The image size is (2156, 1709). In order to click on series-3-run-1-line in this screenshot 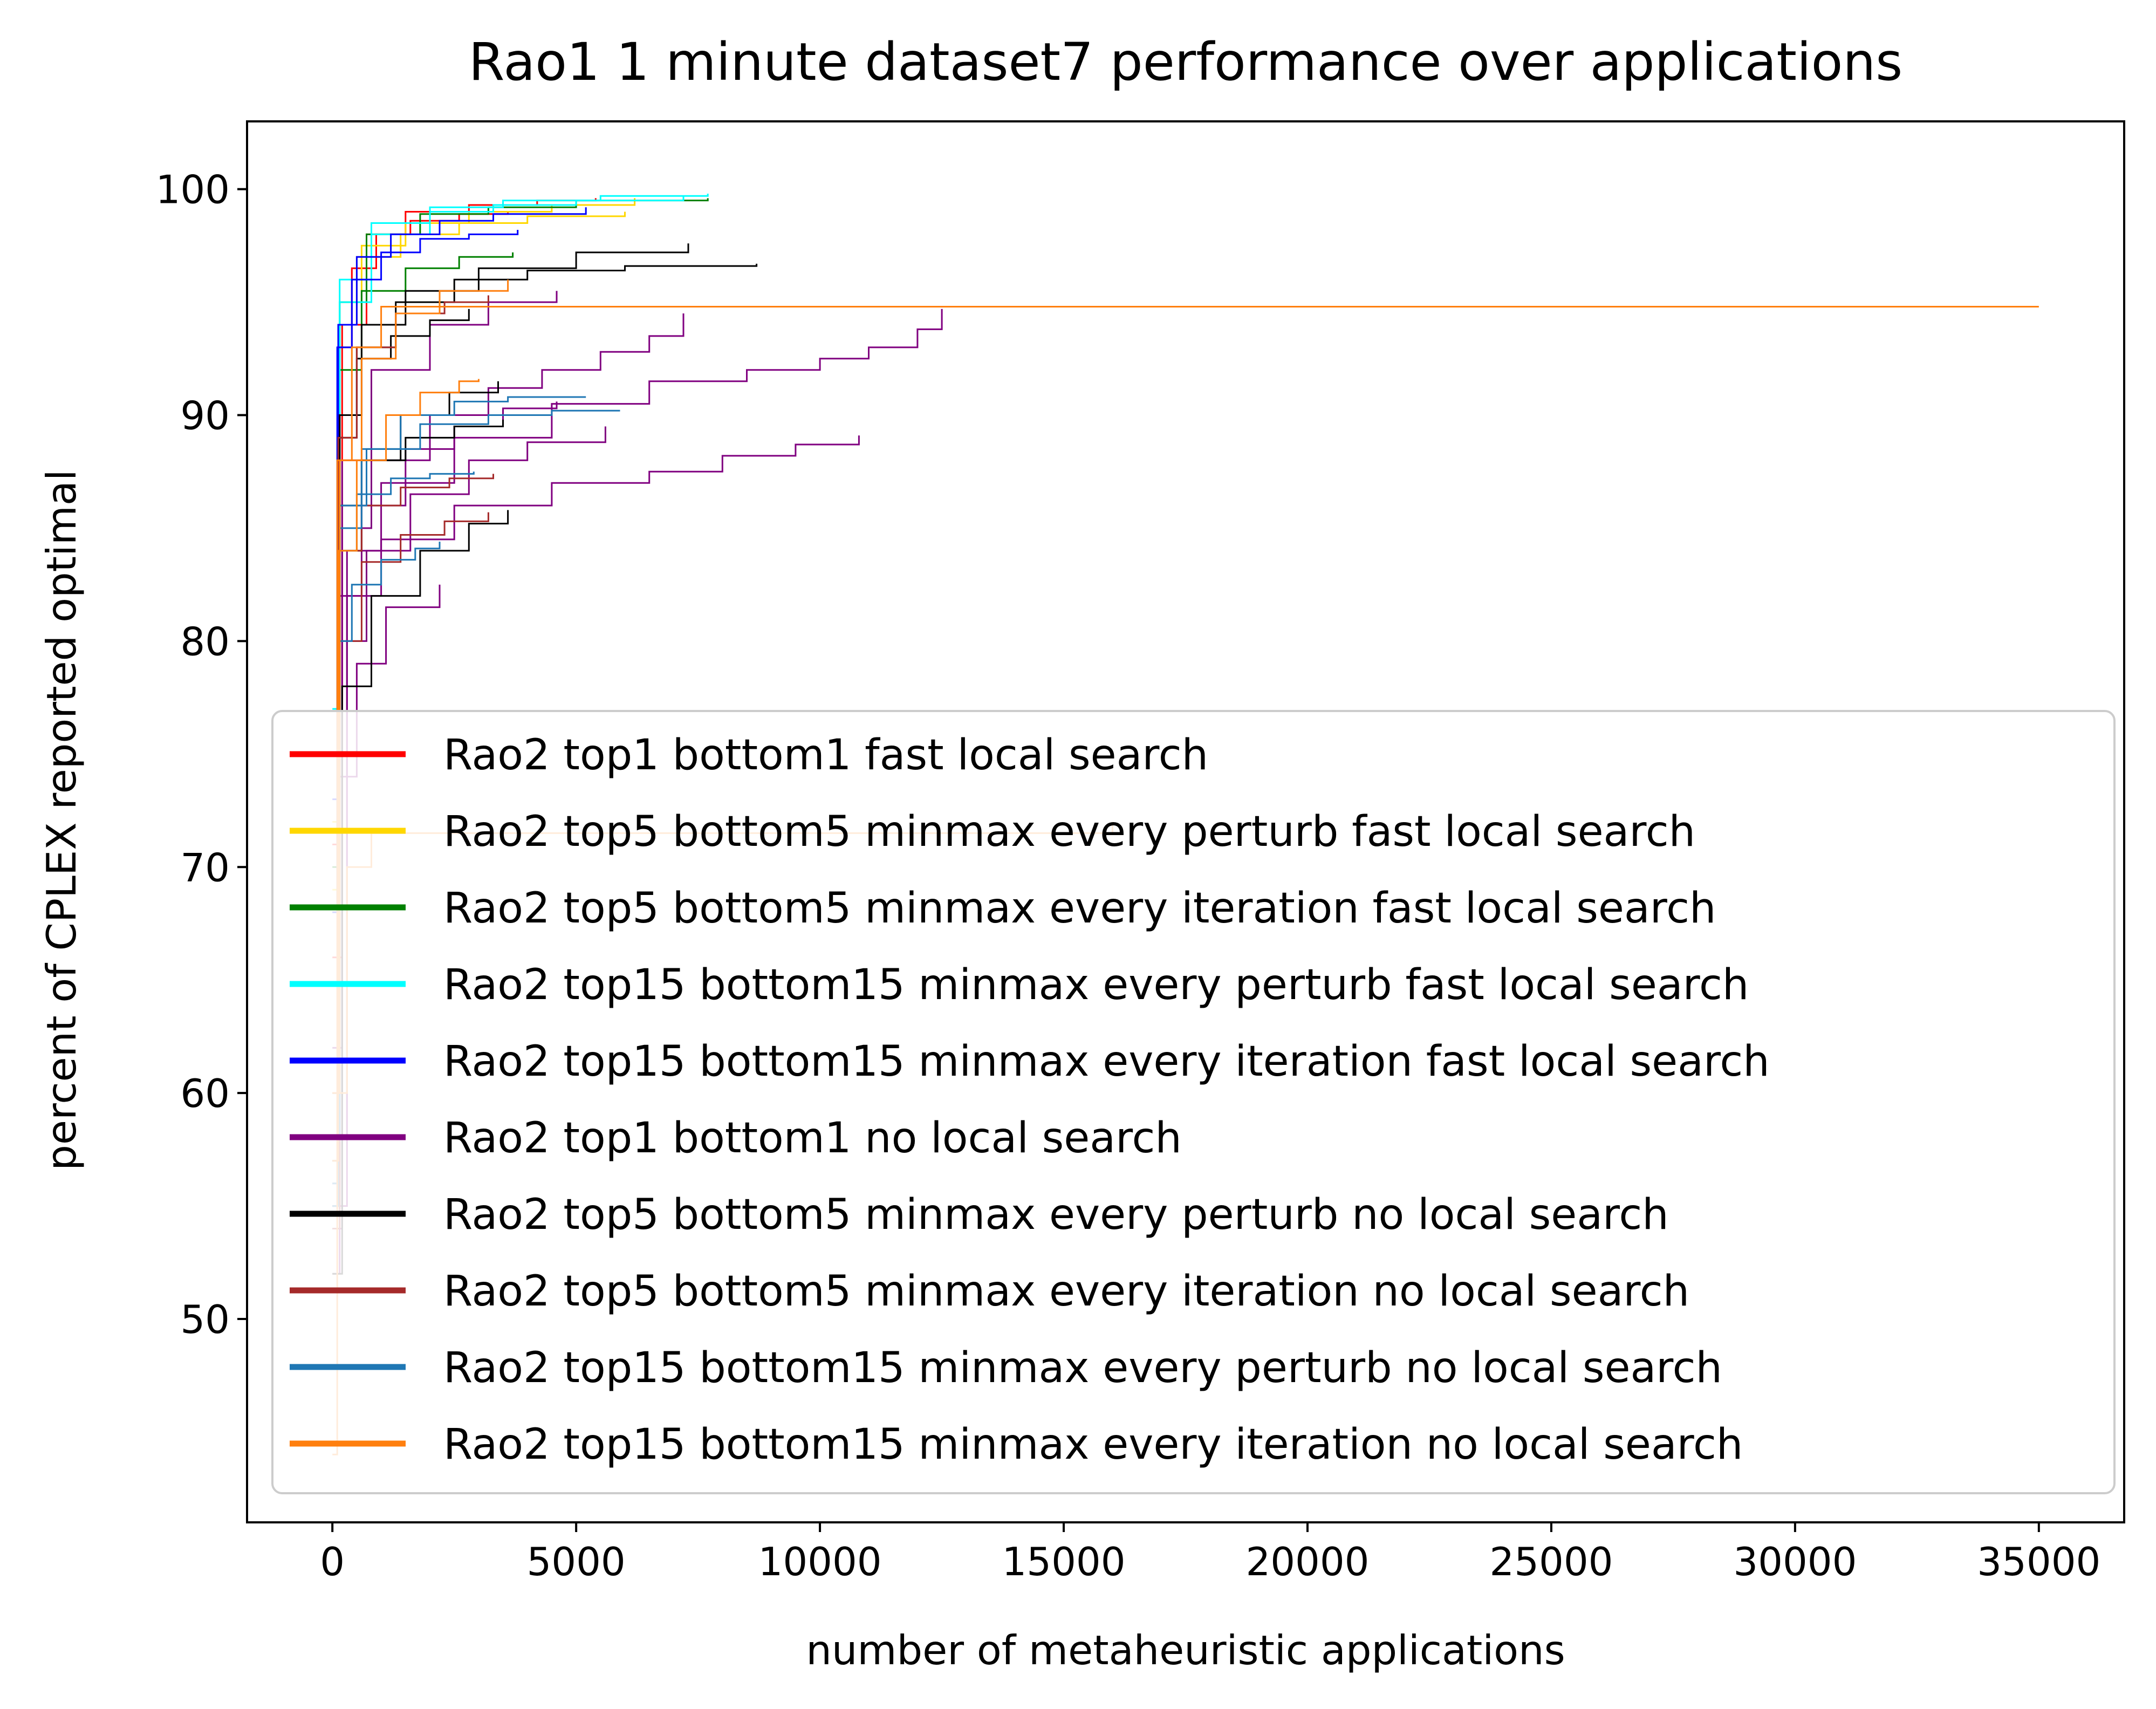, I will do `click(509, 476)`.